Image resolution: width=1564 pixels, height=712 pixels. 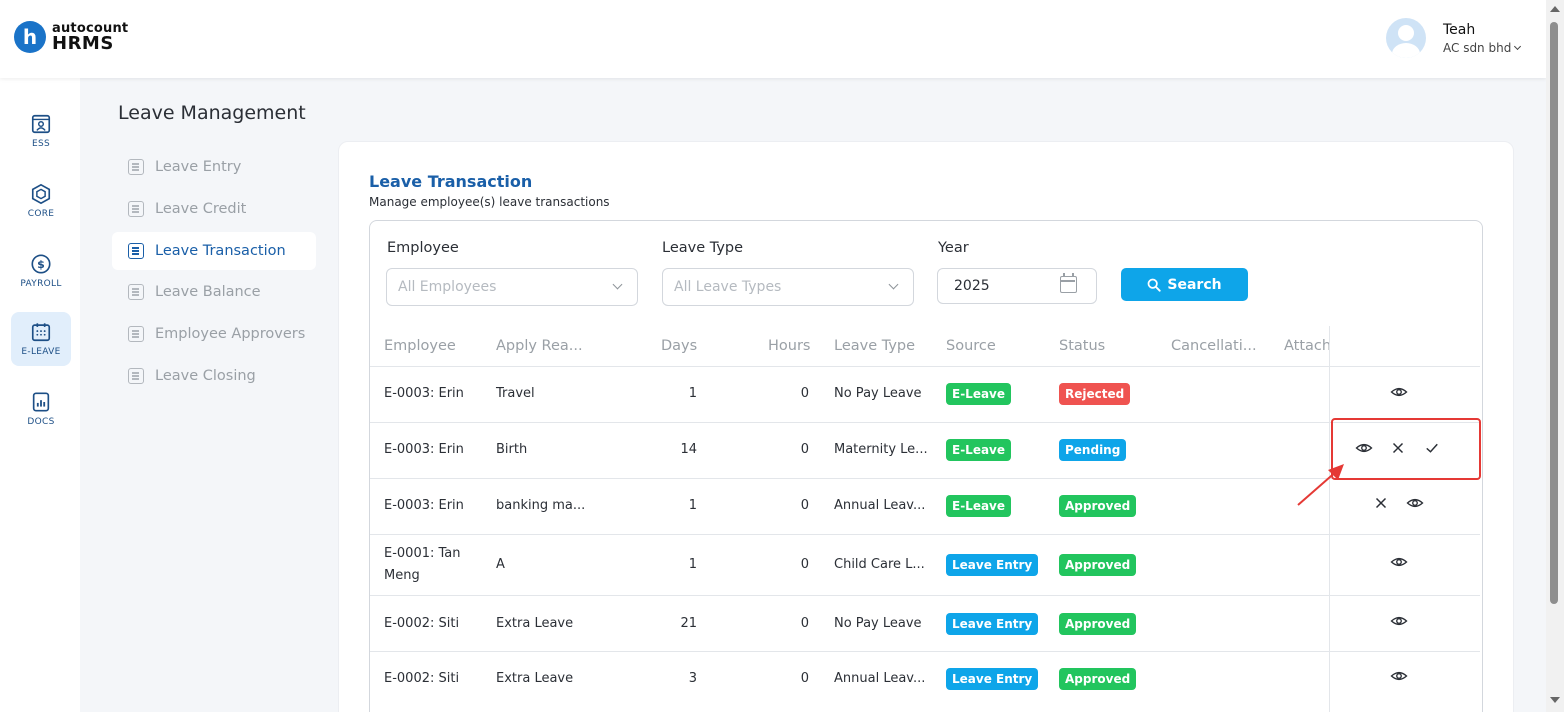 What do you see at coordinates (512, 449) in the screenshot?
I see `cell-apply-reason: Birth` at bounding box center [512, 449].